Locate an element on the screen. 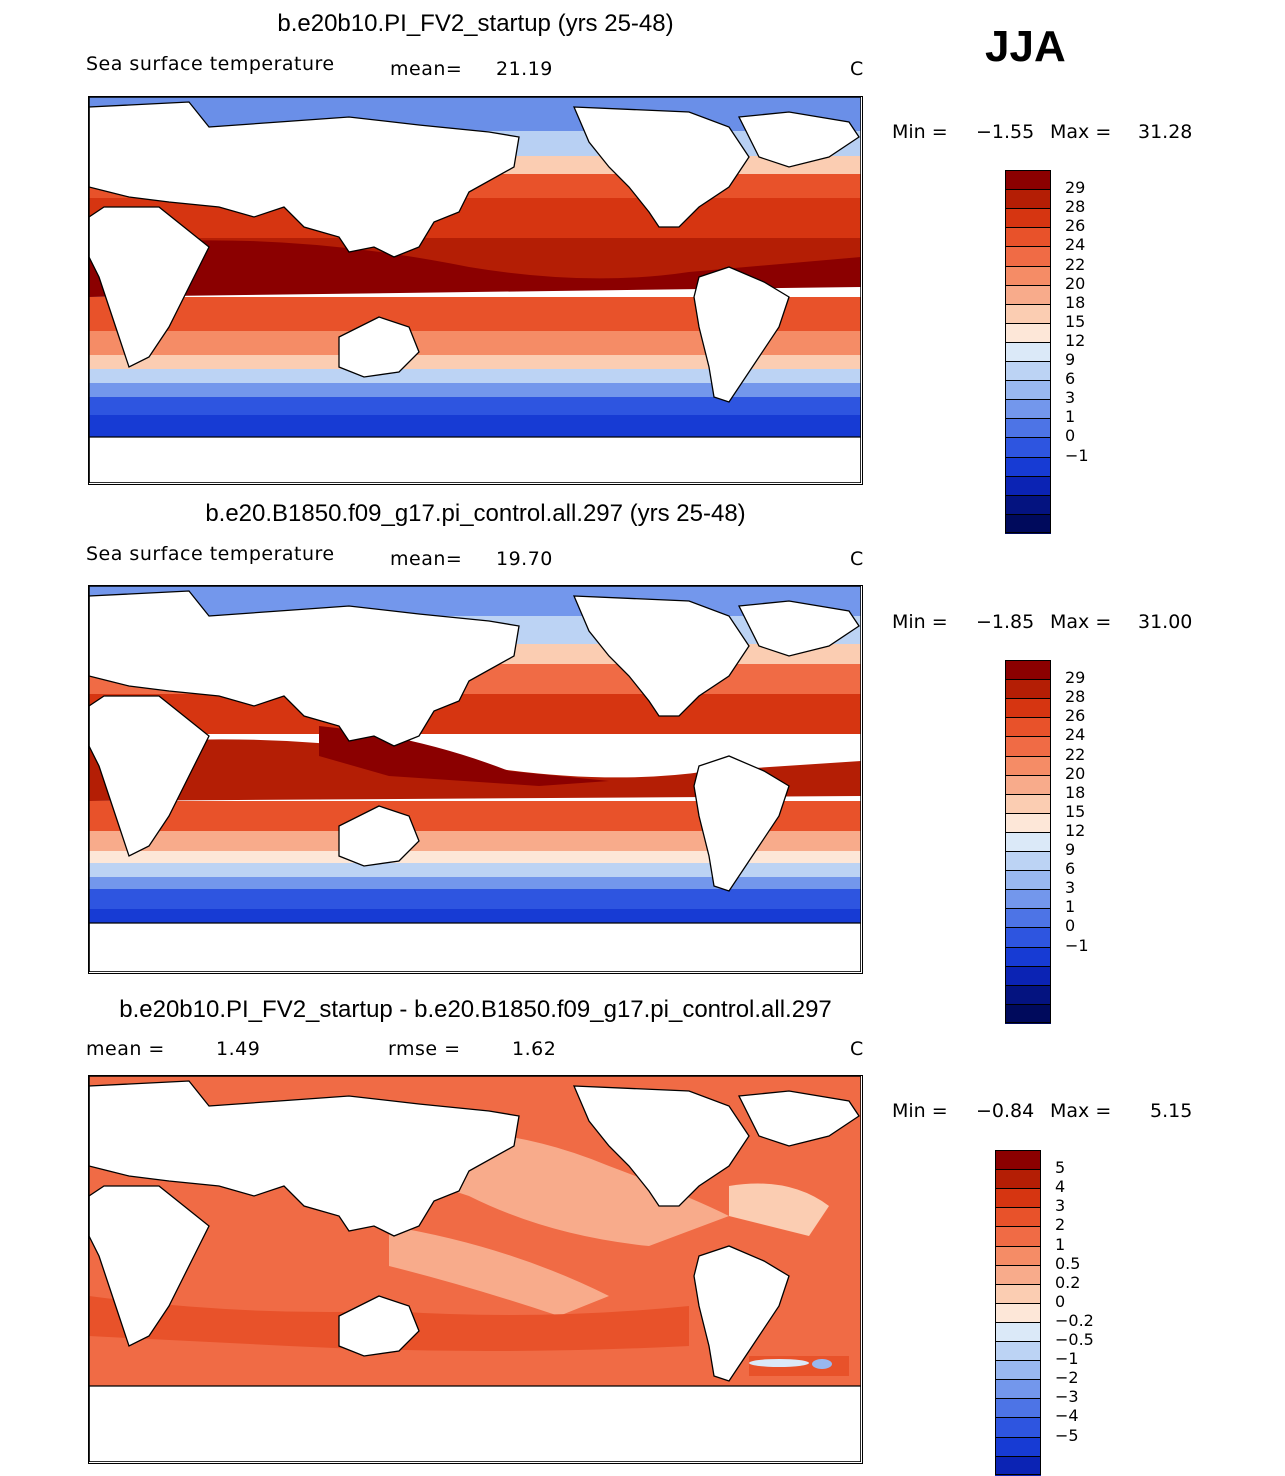 The height and width of the screenshot is (1476, 1285). panel-1-min-label: Min = is located at coordinates (920, 132).